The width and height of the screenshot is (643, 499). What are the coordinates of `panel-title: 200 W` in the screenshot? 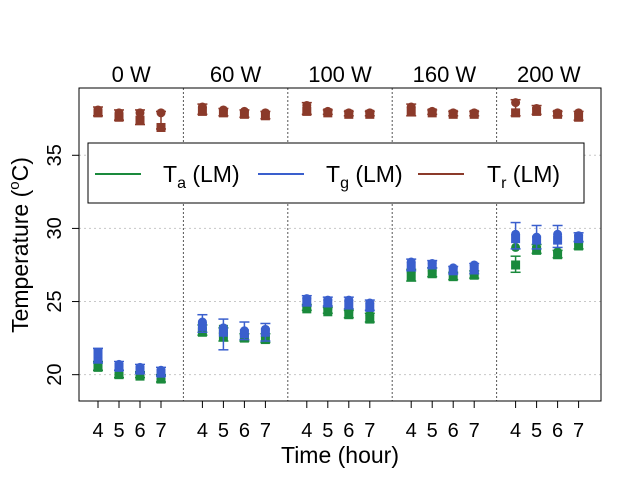 It's located at (549, 74).